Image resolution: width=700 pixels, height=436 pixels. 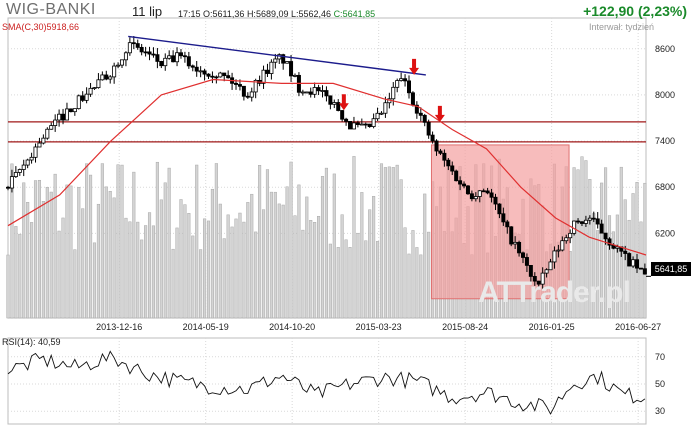 What do you see at coordinates (379, 327) in the screenshot?
I see `x-tick-label-3: 2015-03-23` at bounding box center [379, 327].